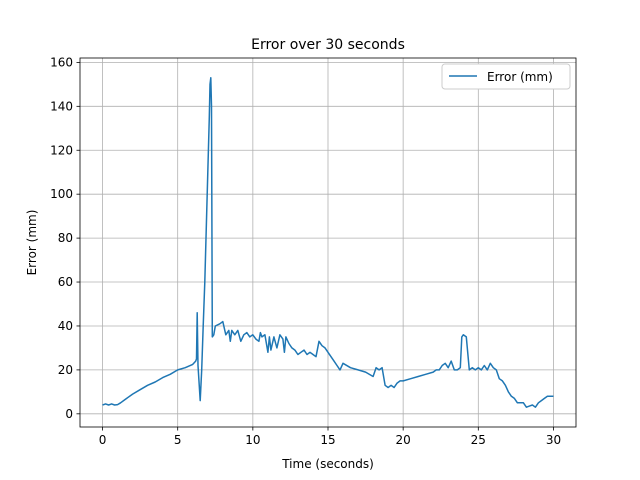  What do you see at coordinates (65, 326) in the screenshot?
I see `y-tick-label: 40` at bounding box center [65, 326].